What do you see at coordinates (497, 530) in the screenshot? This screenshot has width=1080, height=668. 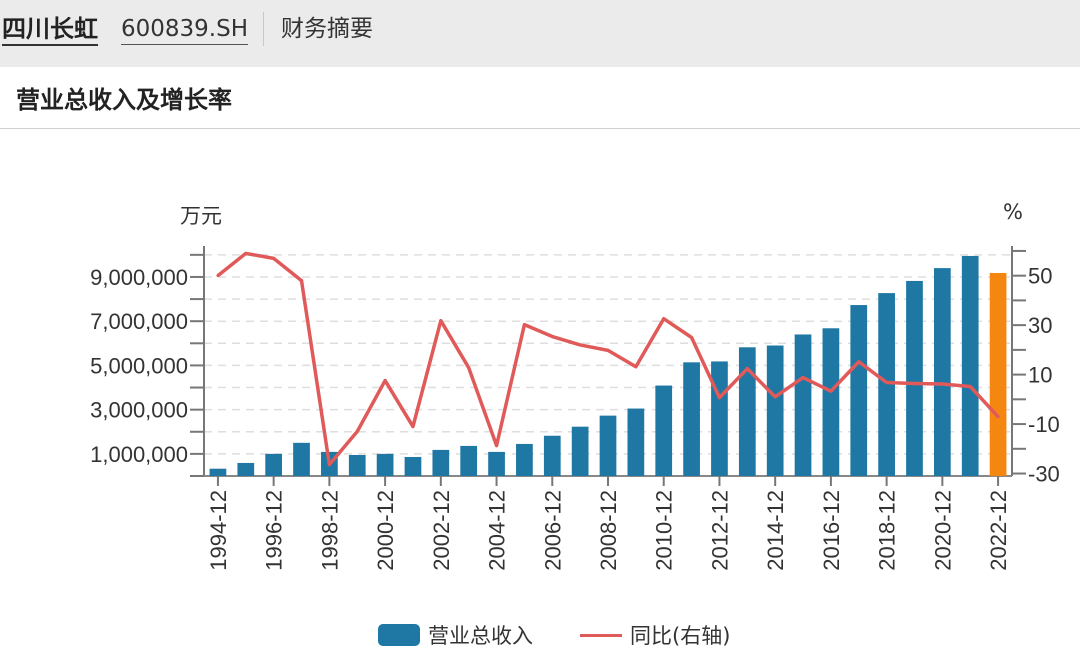 I see `x-tick-label: 2004-12` at bounding box center [497, 530].